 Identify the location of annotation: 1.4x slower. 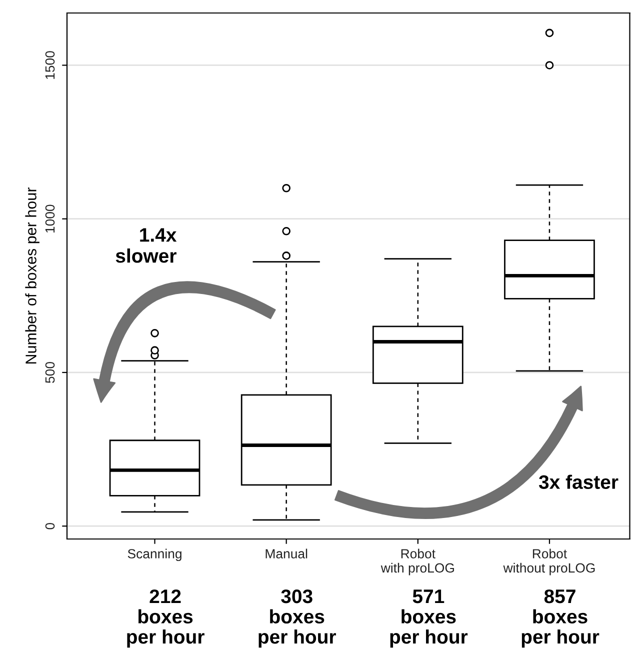
(146, 245).